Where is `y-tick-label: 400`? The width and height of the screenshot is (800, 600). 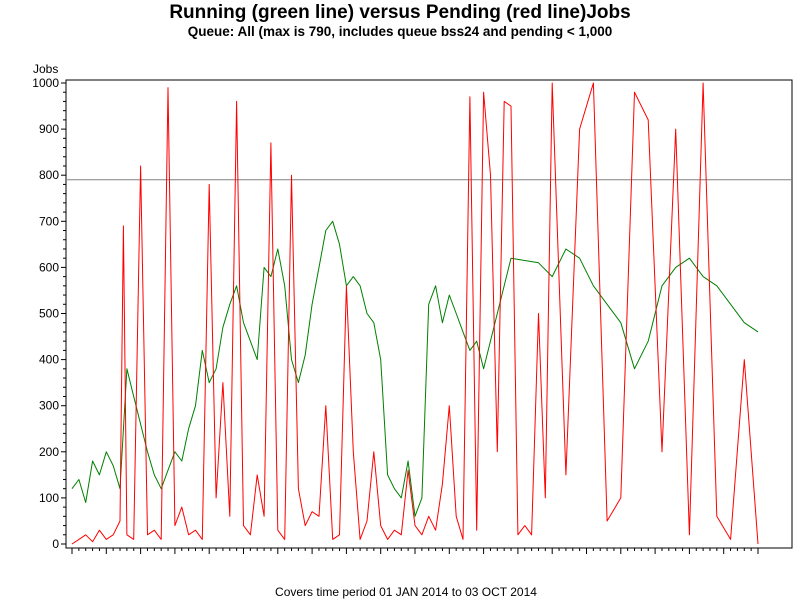
y-tick-label: 400 is located at coordinates (49, 360).